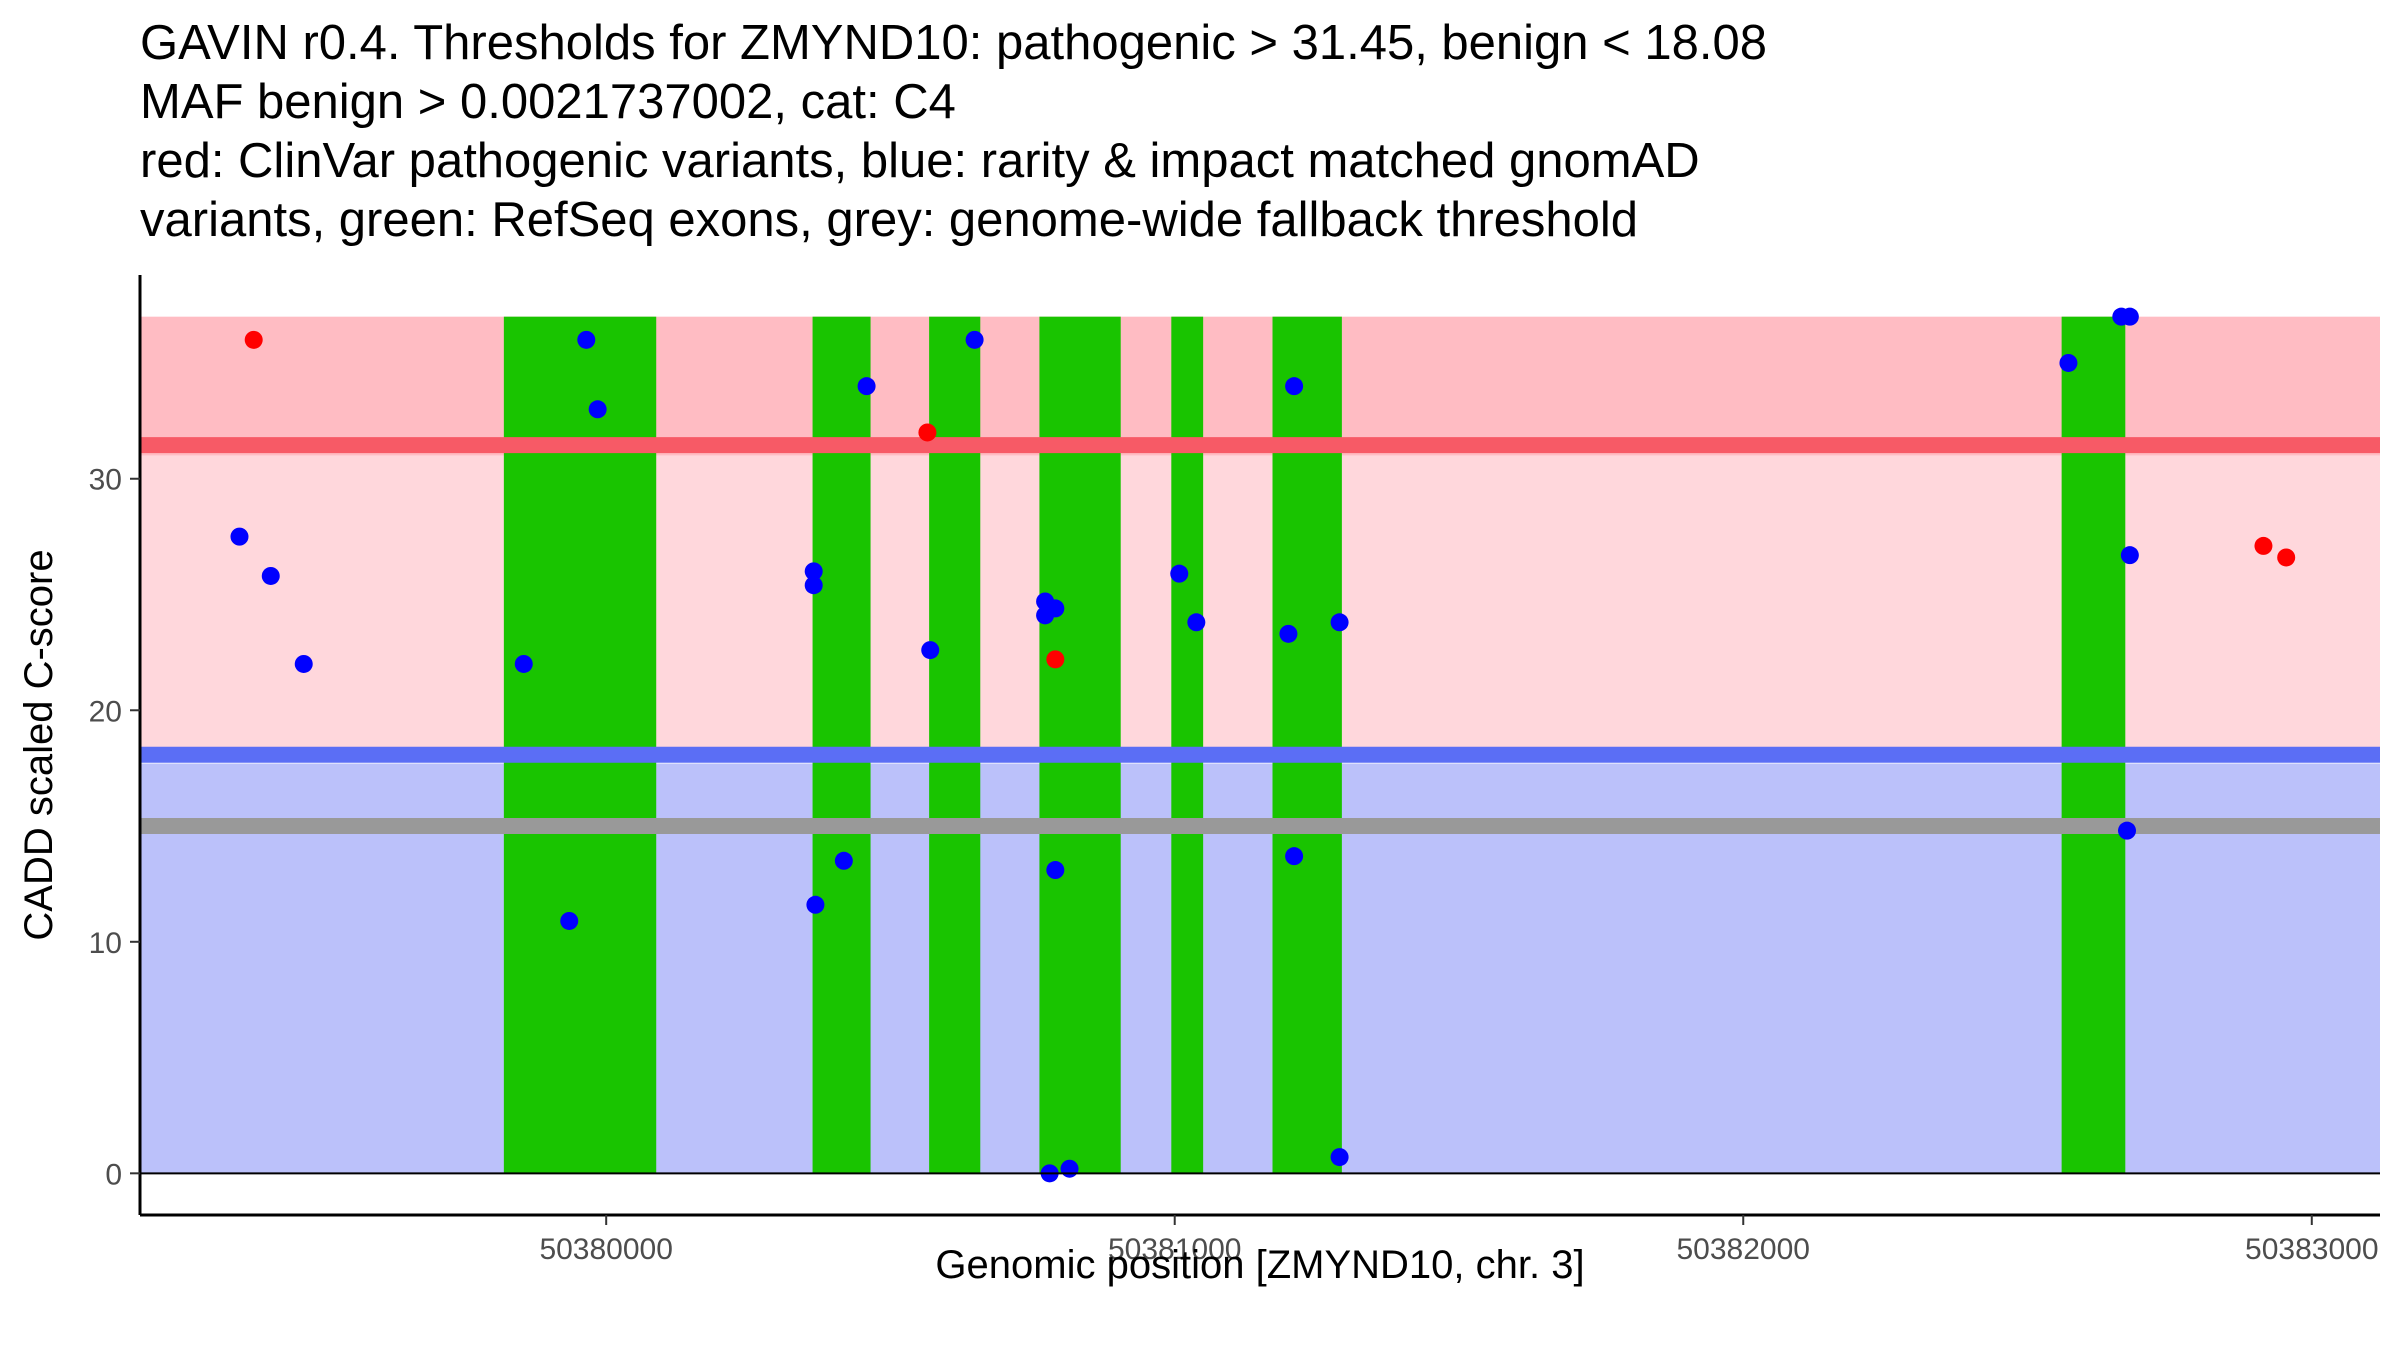  What do you see at coordinates (2311, 1249) in the screenshot?
I see `x-tick-label-50383000: 50383000` at bounding box center [2311, 1249].